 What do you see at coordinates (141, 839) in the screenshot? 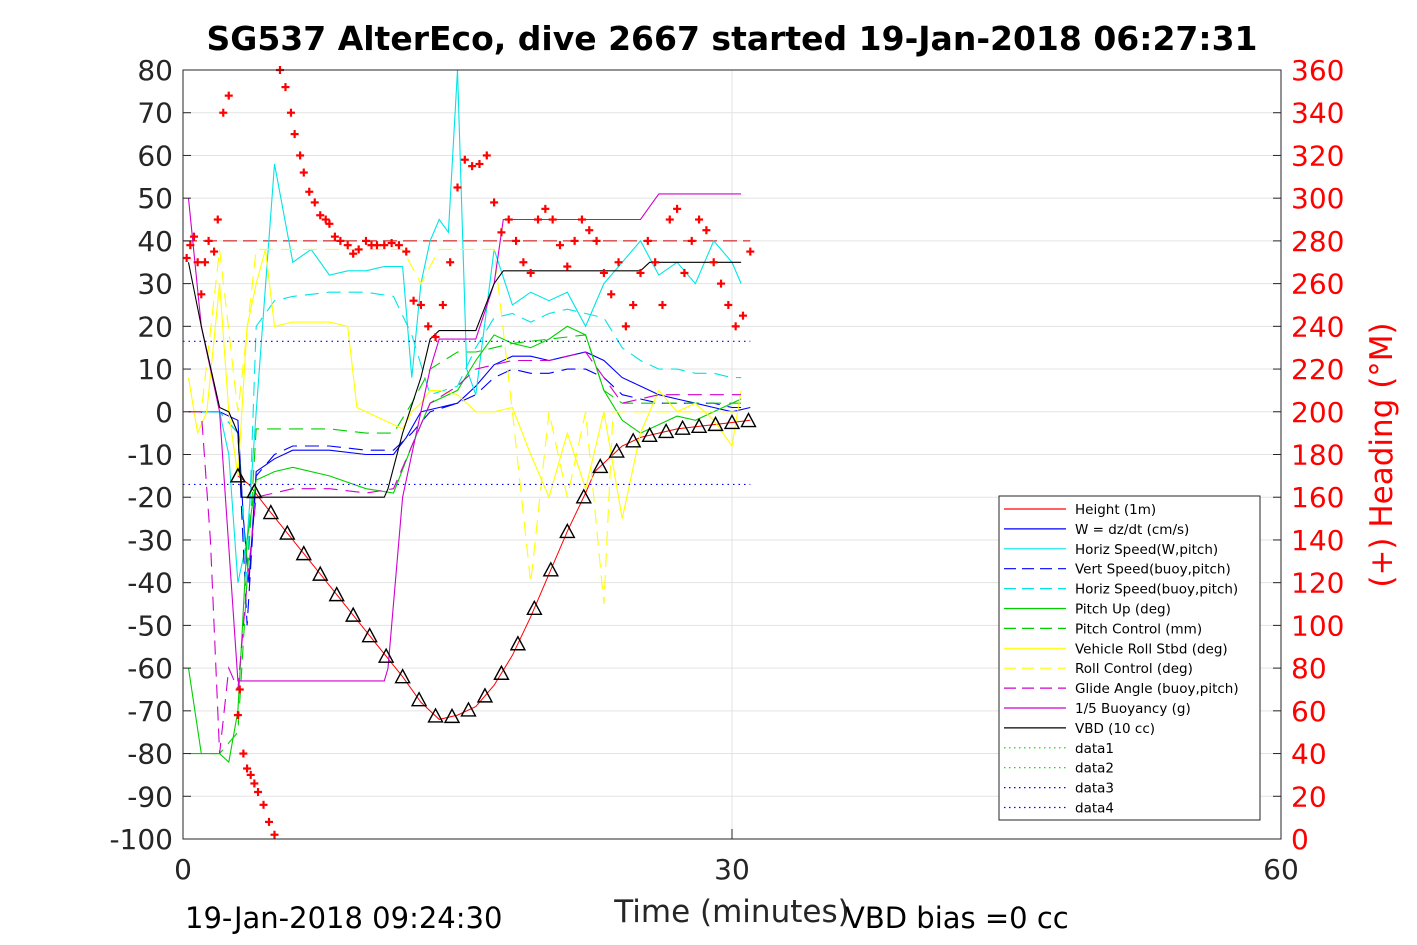
I see `left-tick-label: -100` at bounding box center [141, 839].